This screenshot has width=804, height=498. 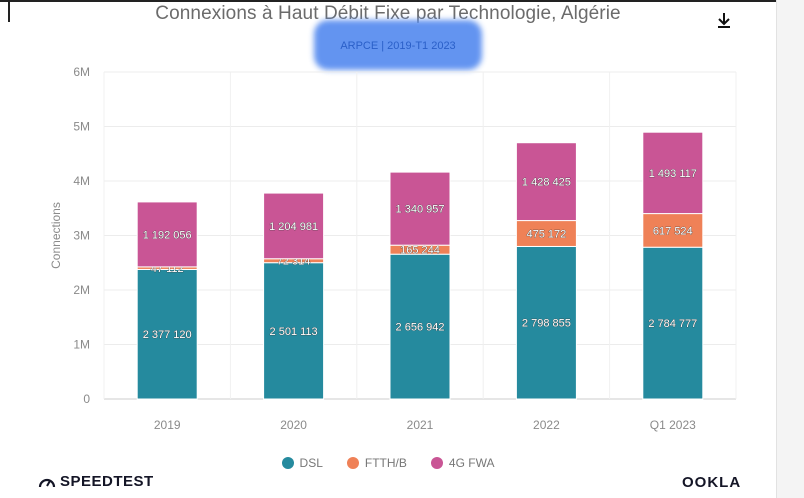 What do you see at coordinates (47, 482) in the screenshot?
I see `speedometer-icon` at bounding box center [47, 482].